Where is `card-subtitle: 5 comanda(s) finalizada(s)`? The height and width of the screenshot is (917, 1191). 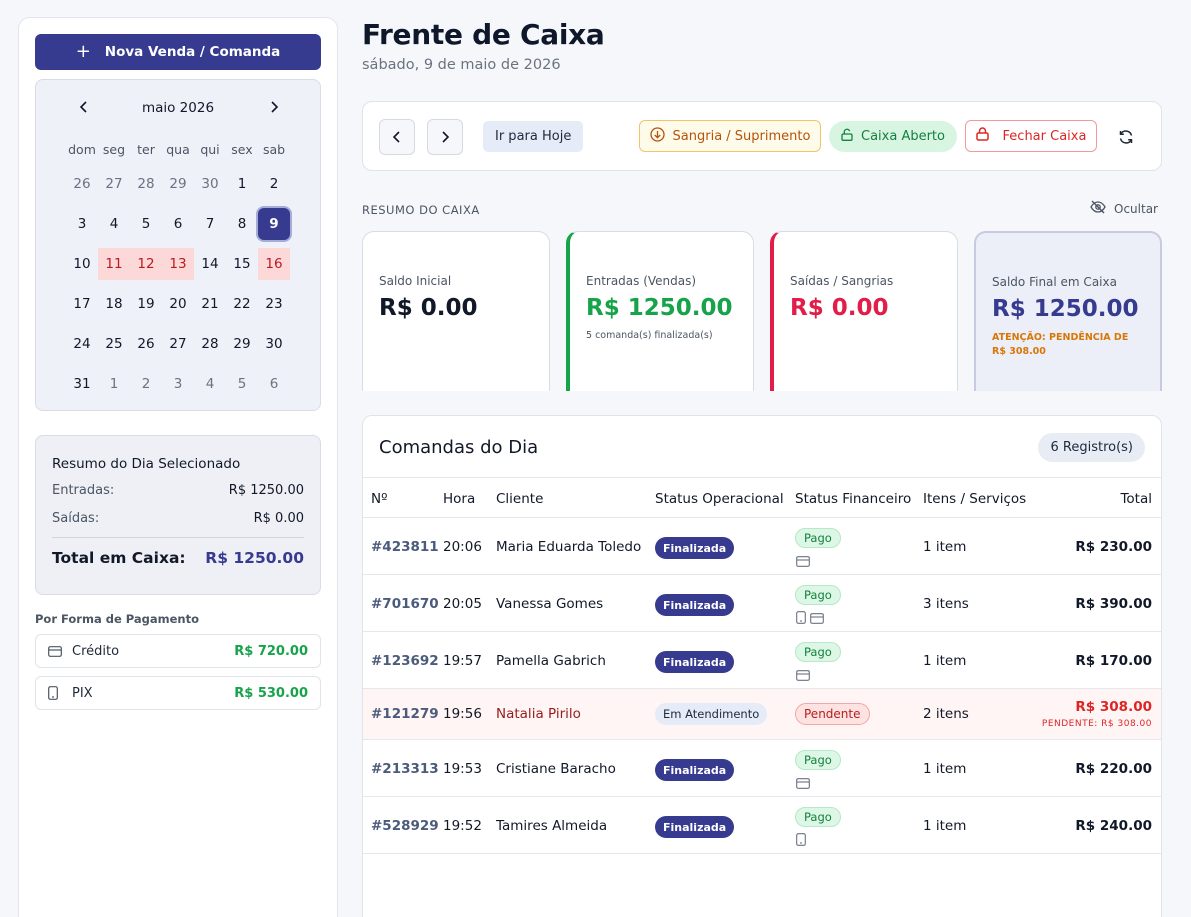
card-subtitle: 5 comanda(s) finalizada(s) is located at coordinates (649, 335).